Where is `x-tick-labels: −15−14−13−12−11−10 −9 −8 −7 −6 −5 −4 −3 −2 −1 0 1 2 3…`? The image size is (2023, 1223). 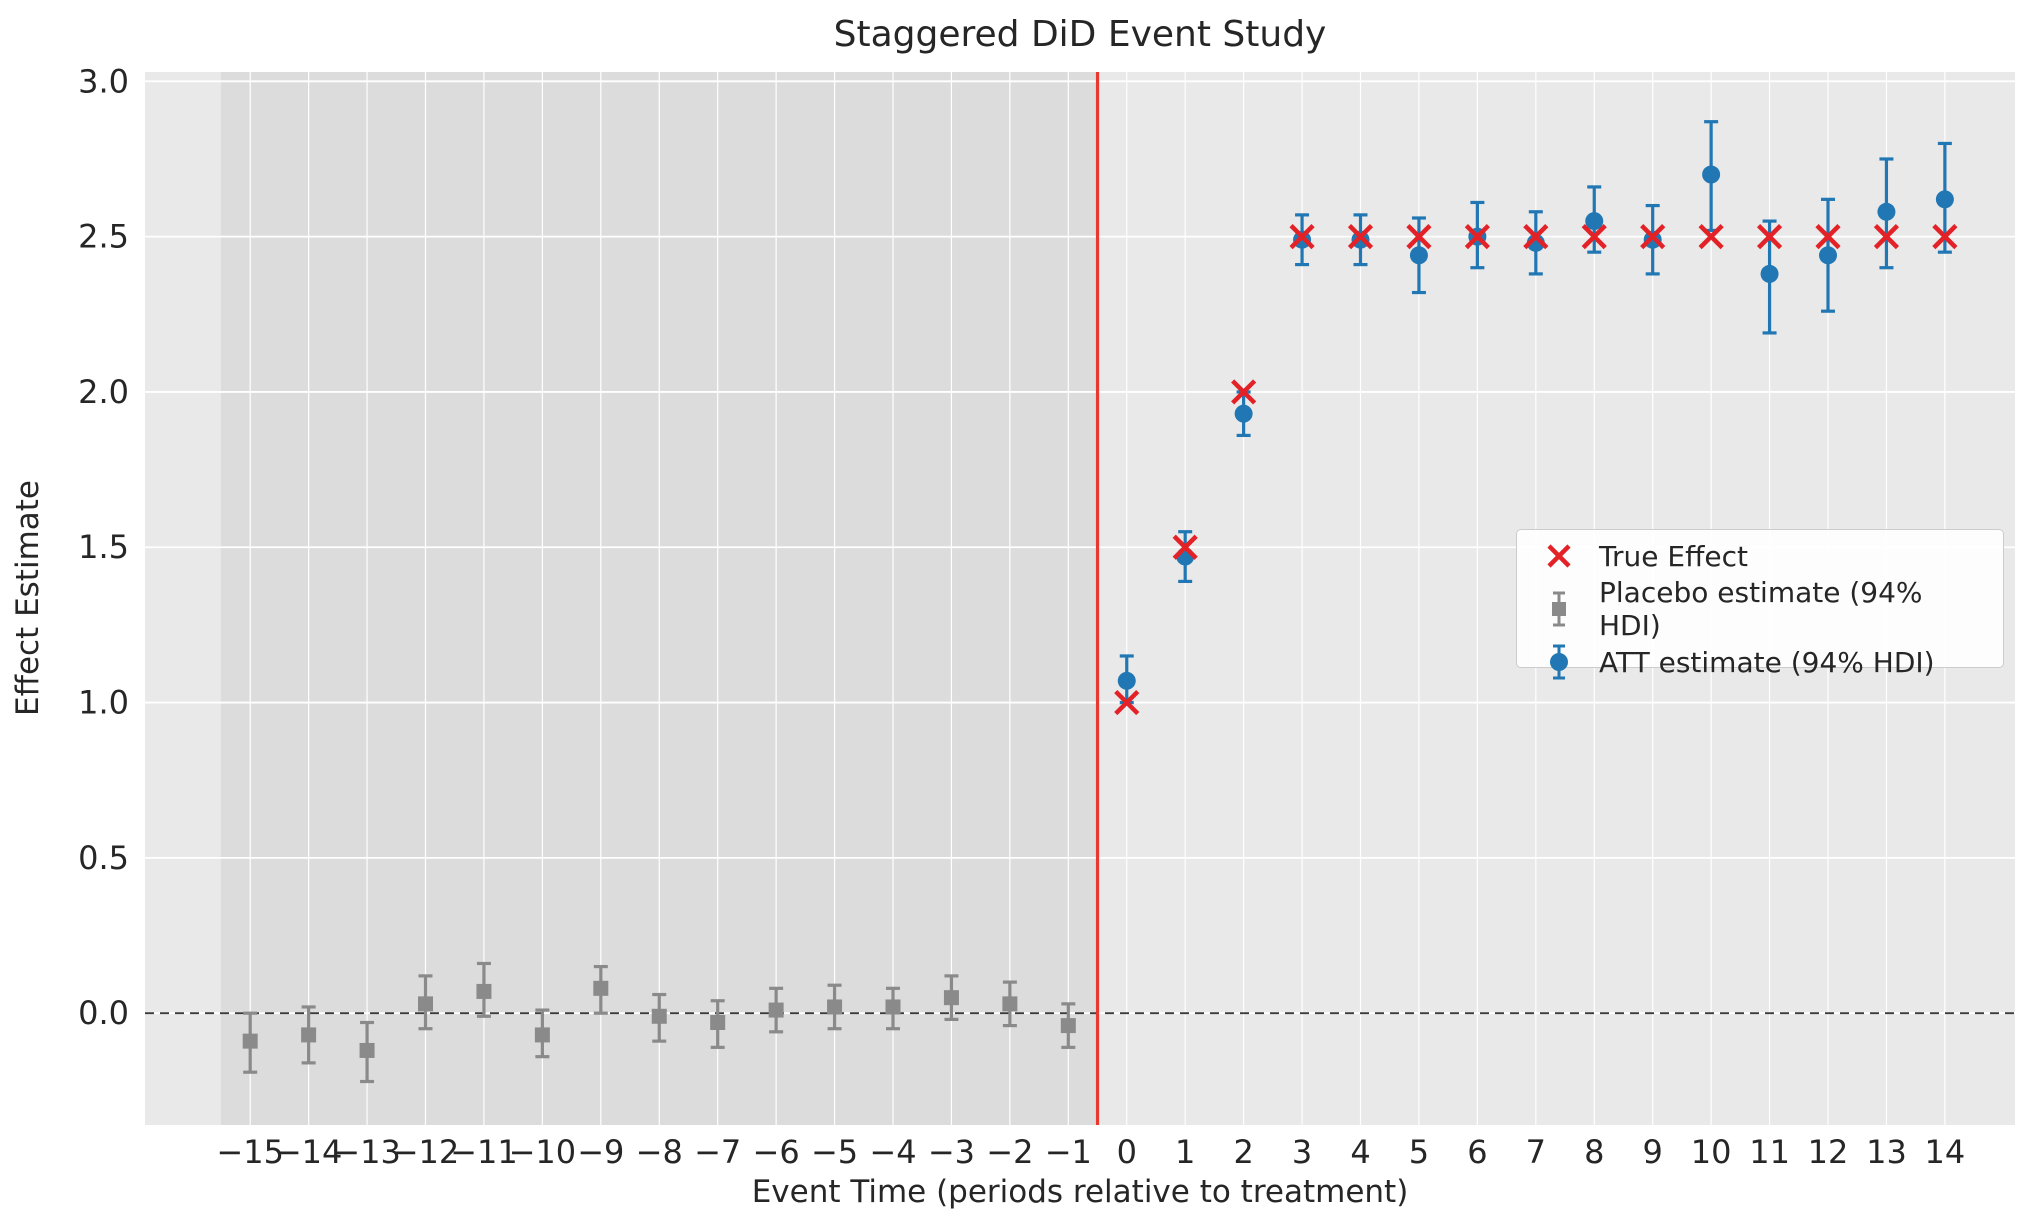
x-tick-labels: −15−14−13−12−11−10 −9 −8 −7 −6 −5 −4 −3 −2 −1 0 1 2 3… is located at coordinates (1090, 1152).